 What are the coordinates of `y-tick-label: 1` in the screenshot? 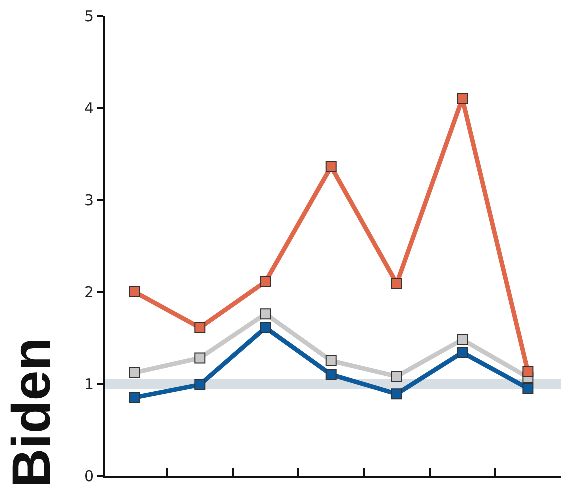 It's located at (89, 384).